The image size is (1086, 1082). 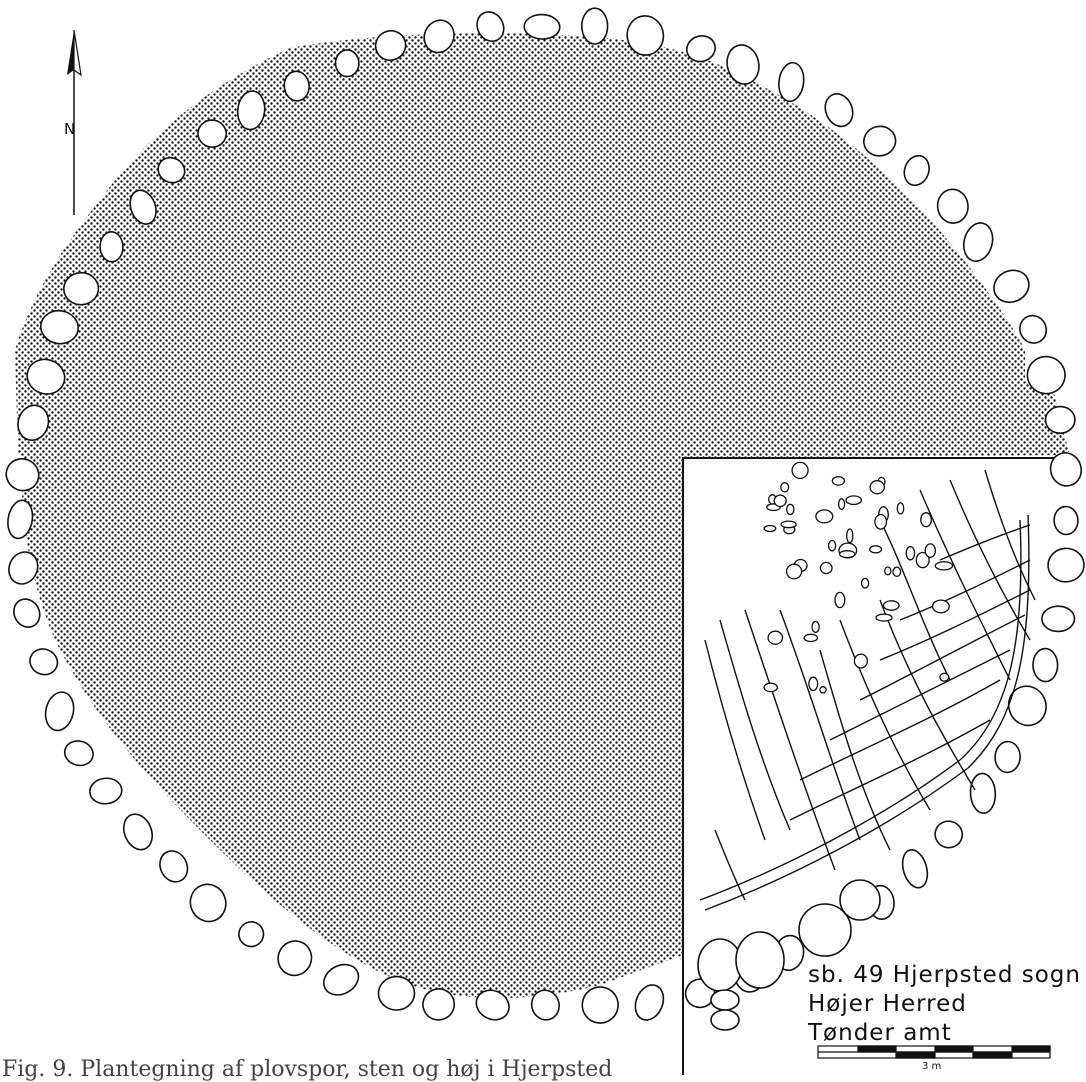 What do you see at coordinates (887, 1004) in the screenshot?
I see `site-label-district: Højer Herred` at bounding box center [887, 1004].